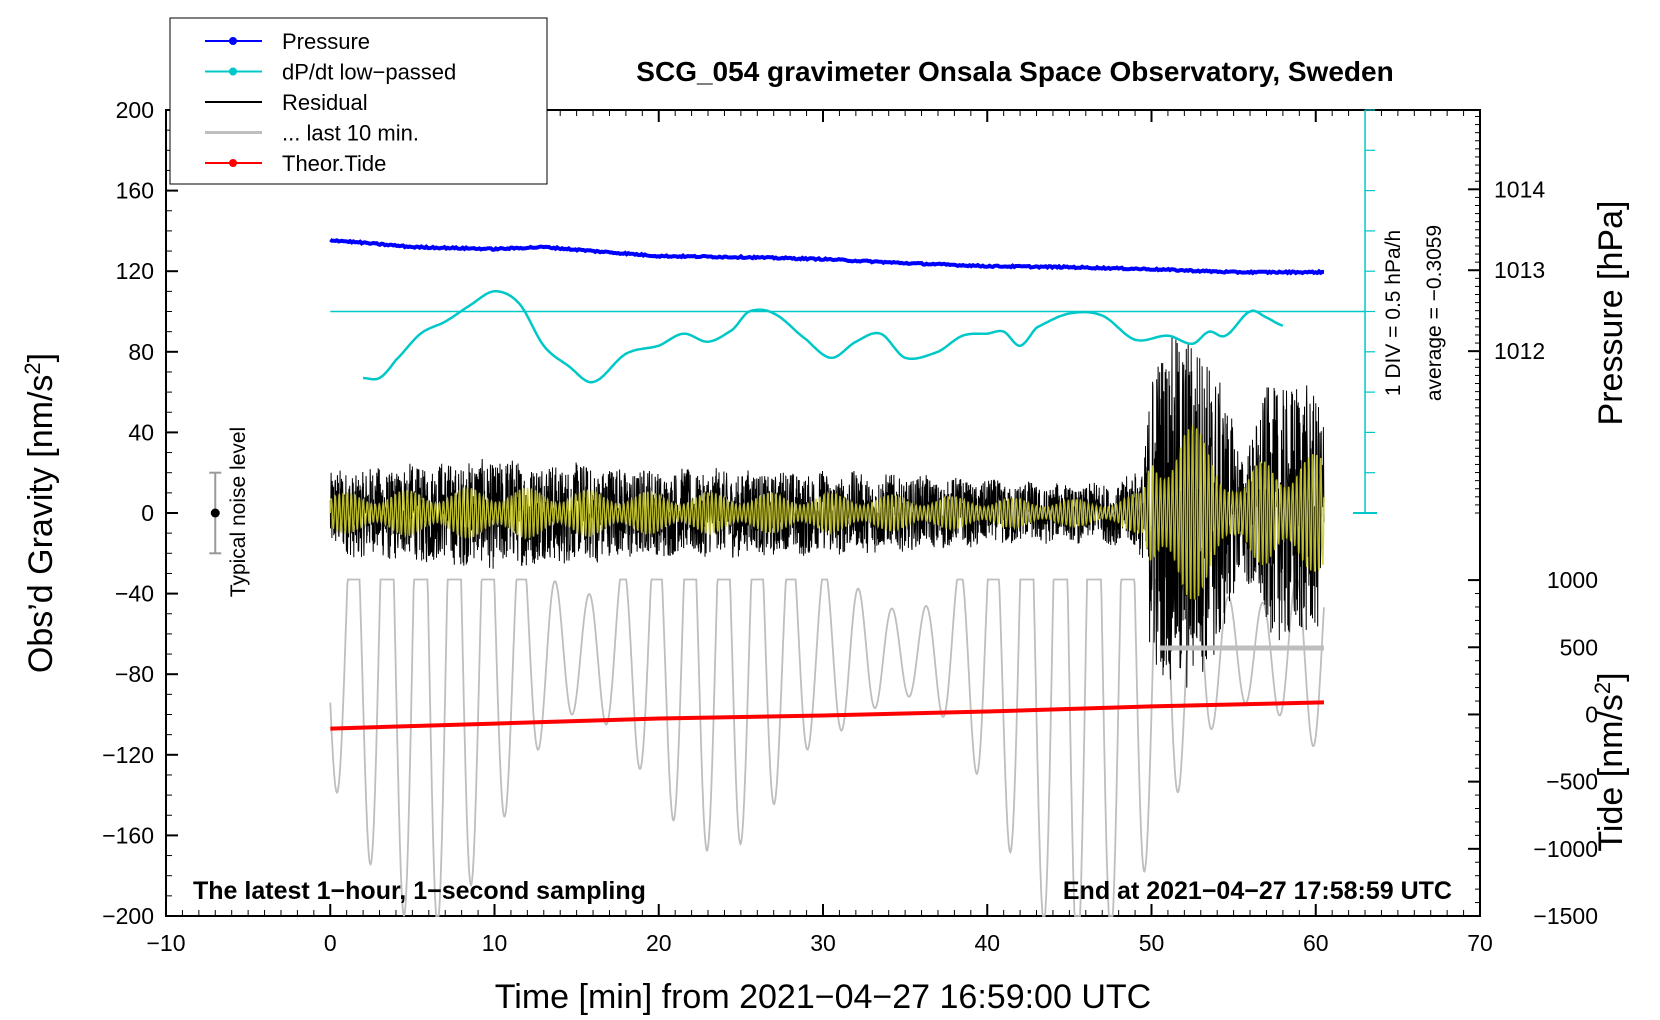 The width and height of the screenshot is (1660, 1020). I want to click on pressure-line, so click(827, 256).